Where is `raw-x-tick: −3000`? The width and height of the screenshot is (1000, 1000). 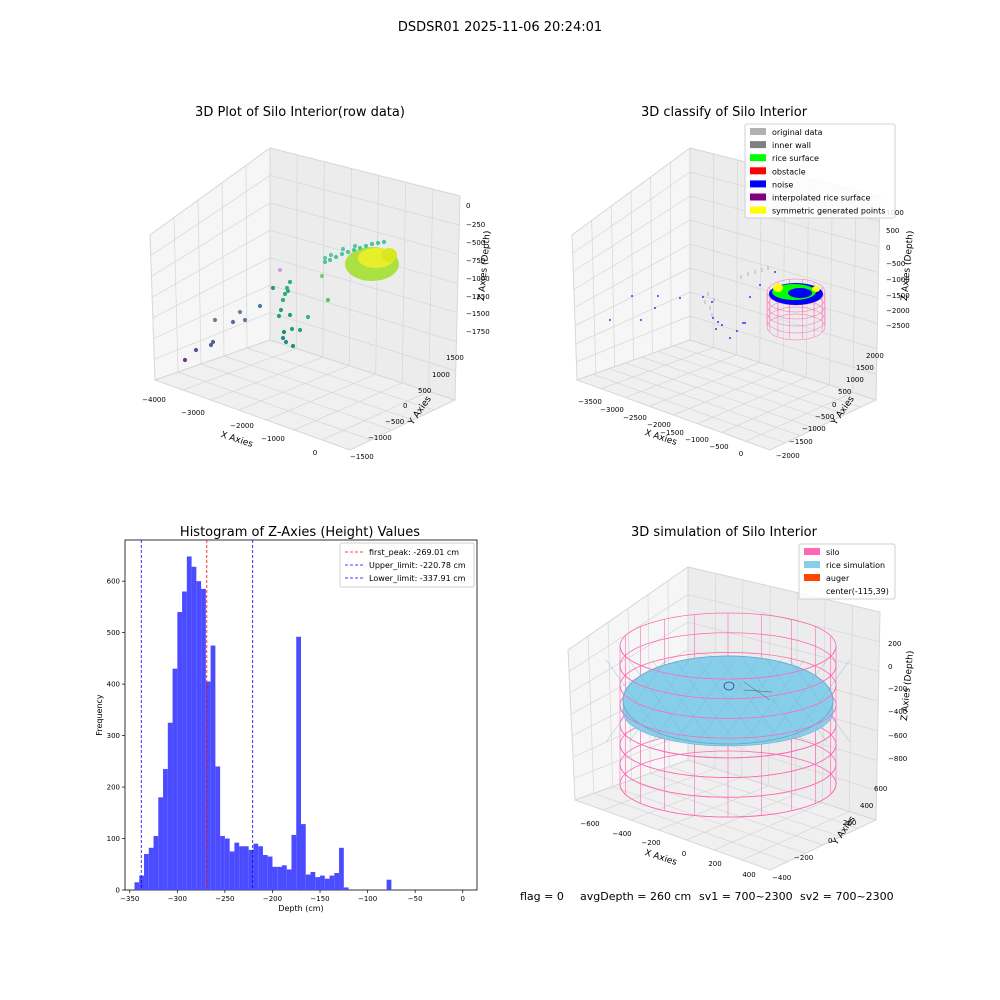 raw-x-tick: −3000 is located at coordinates (193, 413).